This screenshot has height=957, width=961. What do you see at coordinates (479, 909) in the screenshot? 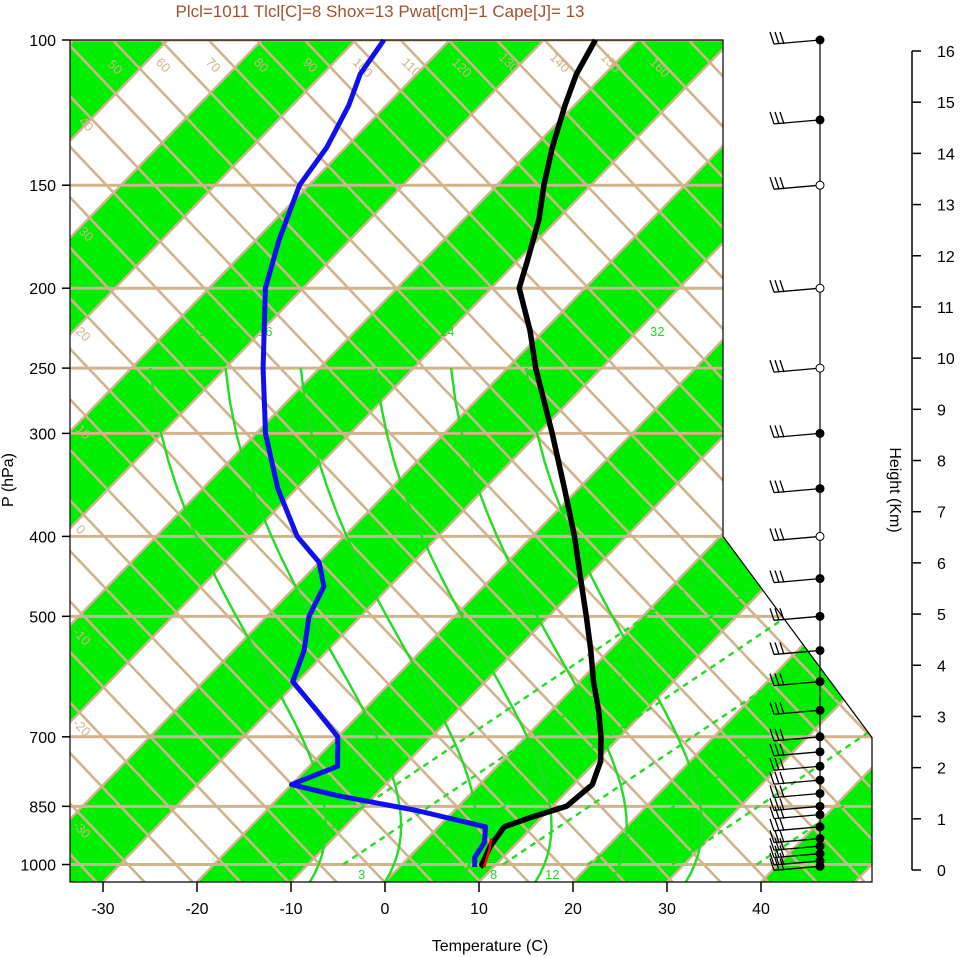
I see `x-tick-label: 10` at bounding box center [479, 909].